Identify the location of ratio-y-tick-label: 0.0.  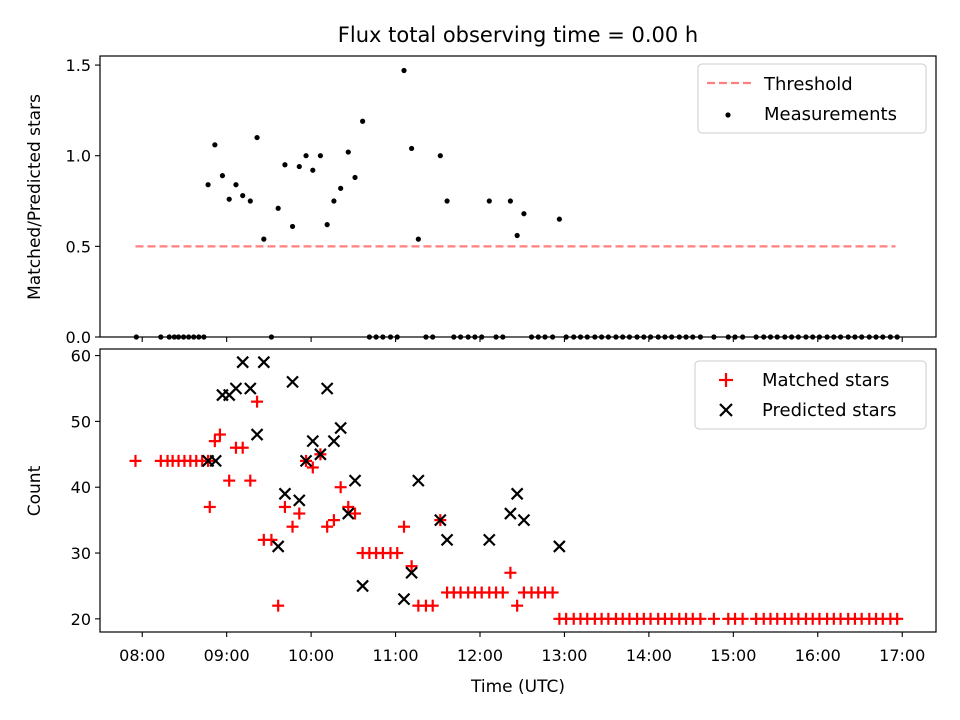
(78, 337).